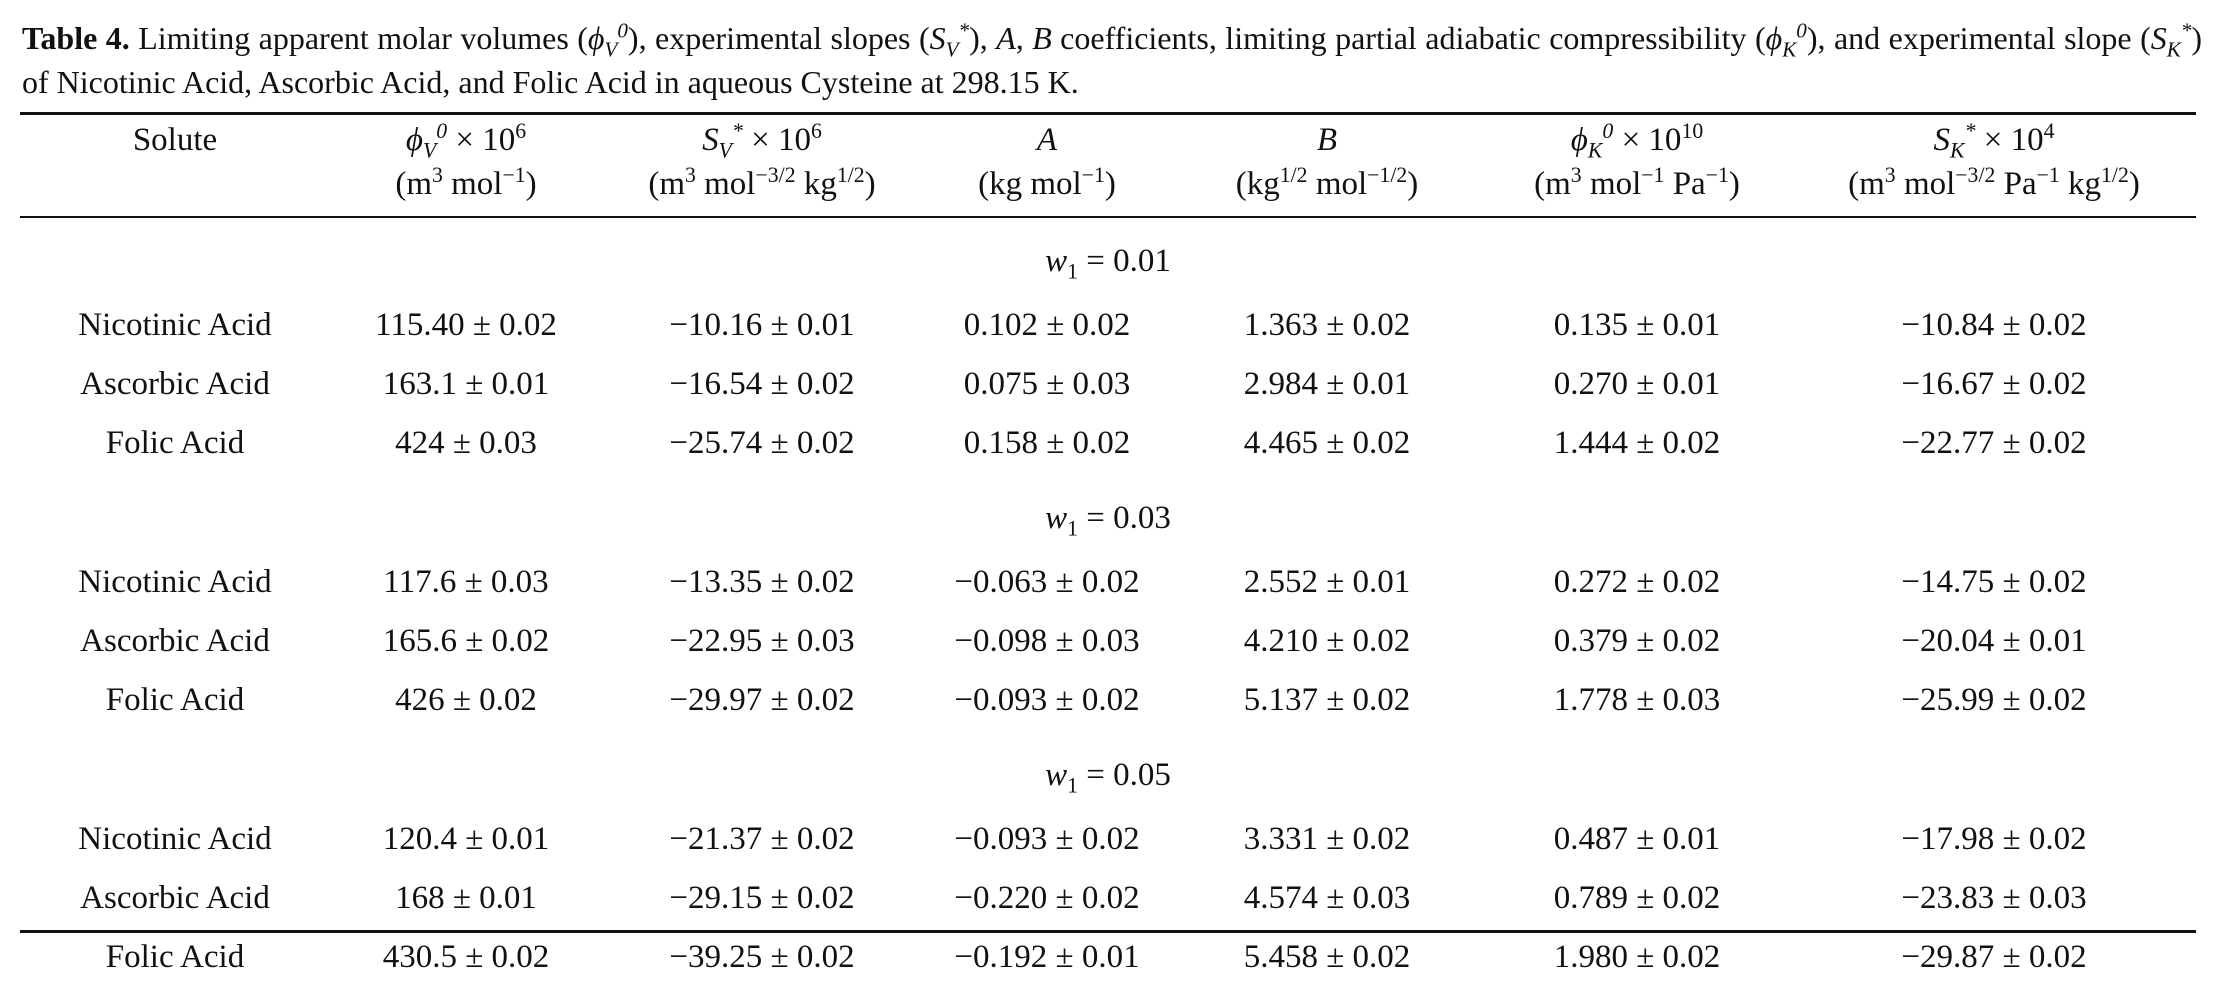  Describe the element at coordinates (1637, 700) in the screenshot. I see `value-cell: 1.778 ± 0.03` at that location.